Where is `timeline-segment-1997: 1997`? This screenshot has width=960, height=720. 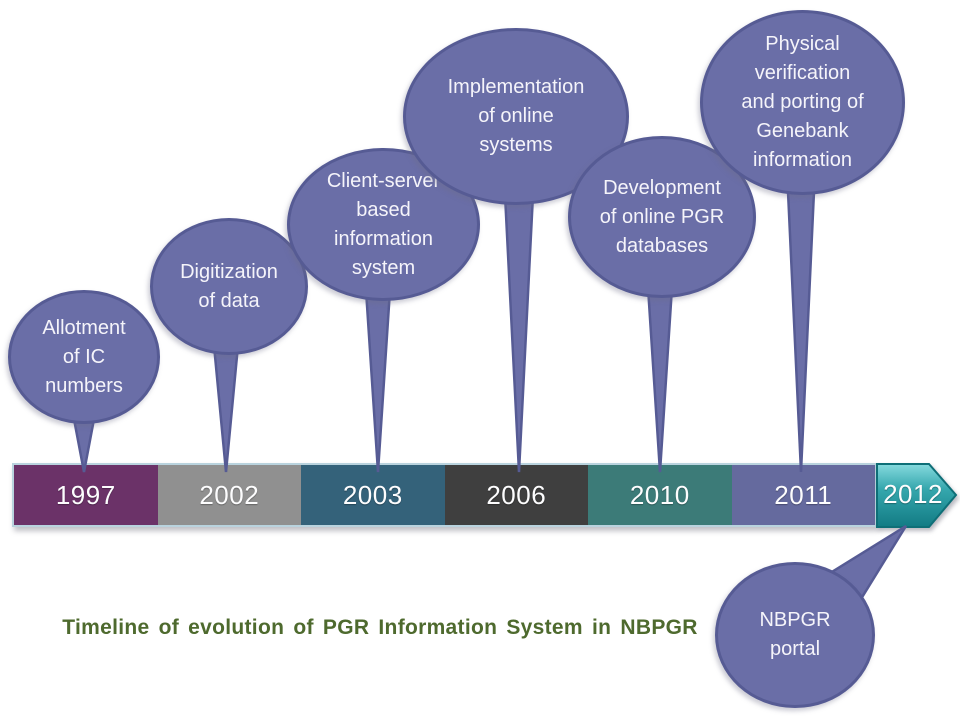
timeline-segment-1997: 1997 is located at coordinates (86, 495).